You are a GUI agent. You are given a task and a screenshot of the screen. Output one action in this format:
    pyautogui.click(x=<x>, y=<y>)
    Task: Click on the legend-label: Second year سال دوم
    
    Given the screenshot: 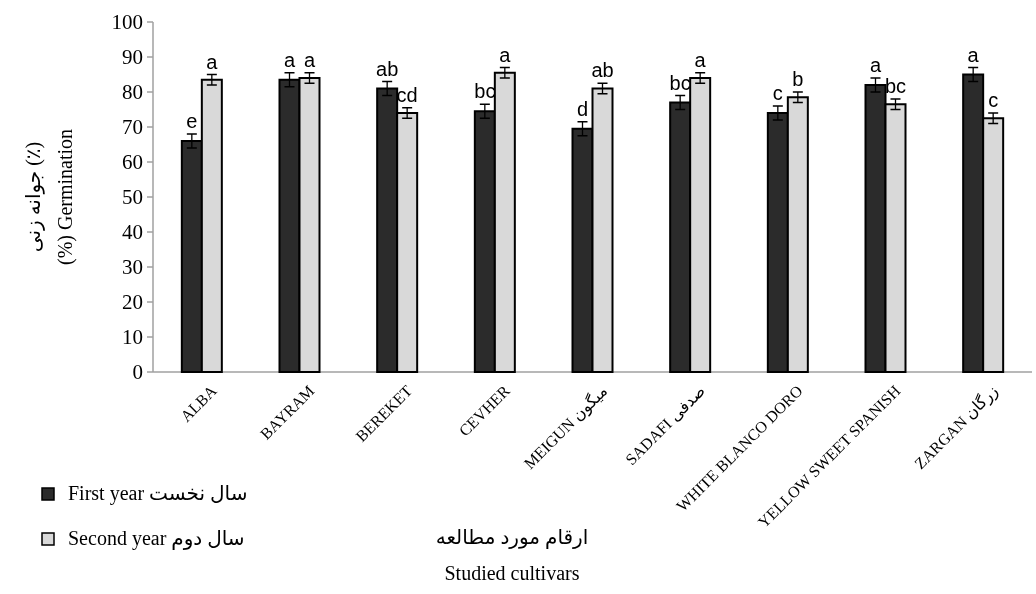 What is the action you would take?
    pyautogui.click(x=156, y=538)
    